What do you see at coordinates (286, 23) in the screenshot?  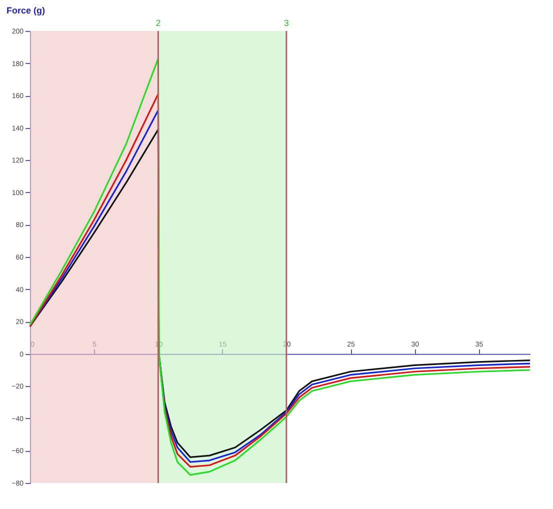 I see `annotation: 3` at bounding box center [286, 23].